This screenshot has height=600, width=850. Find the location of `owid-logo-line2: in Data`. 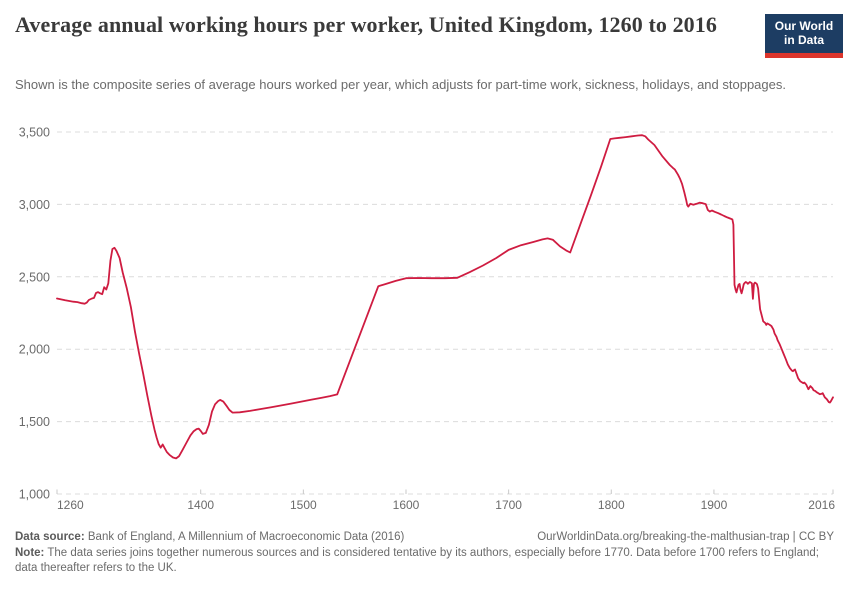

owid-logo-line2: in Data is located at coordinates (803, 39).